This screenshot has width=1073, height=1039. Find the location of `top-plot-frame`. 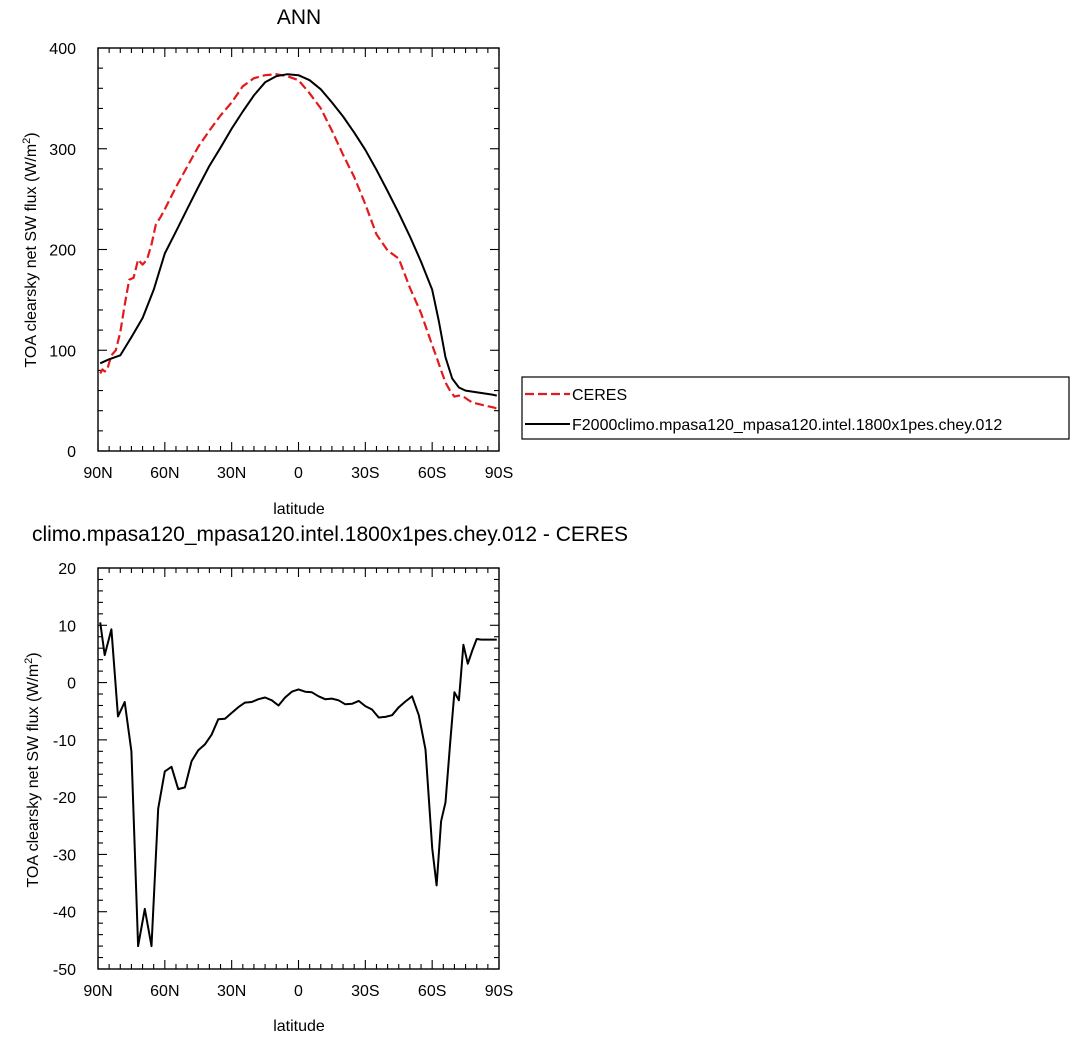

top-plot-frame is located at coordinates (298, 249).